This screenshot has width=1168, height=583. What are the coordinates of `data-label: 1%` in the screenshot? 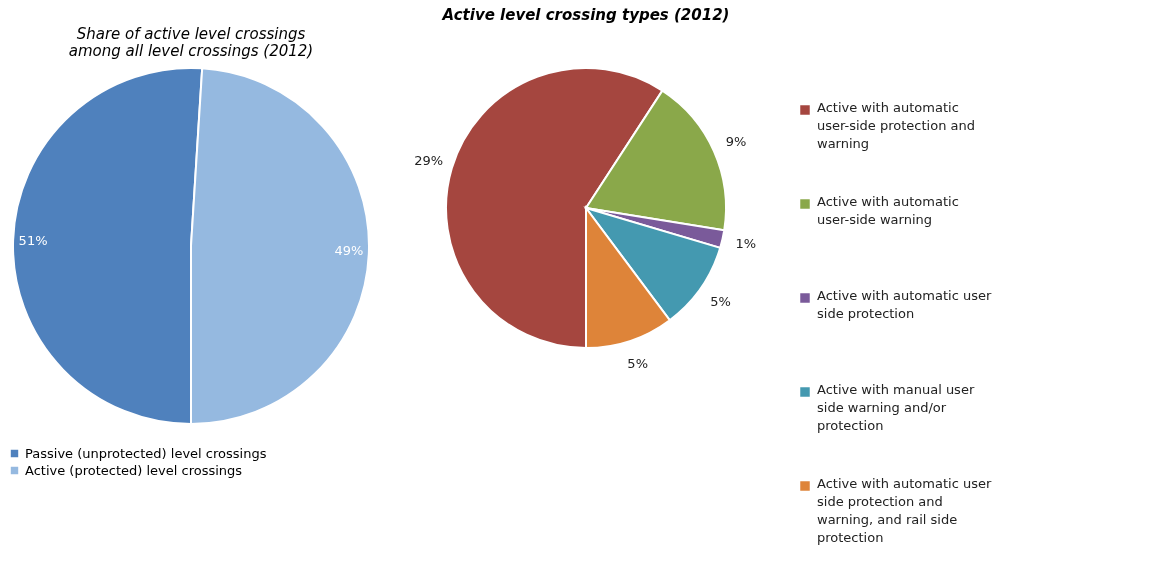 It's located at (746, 244).